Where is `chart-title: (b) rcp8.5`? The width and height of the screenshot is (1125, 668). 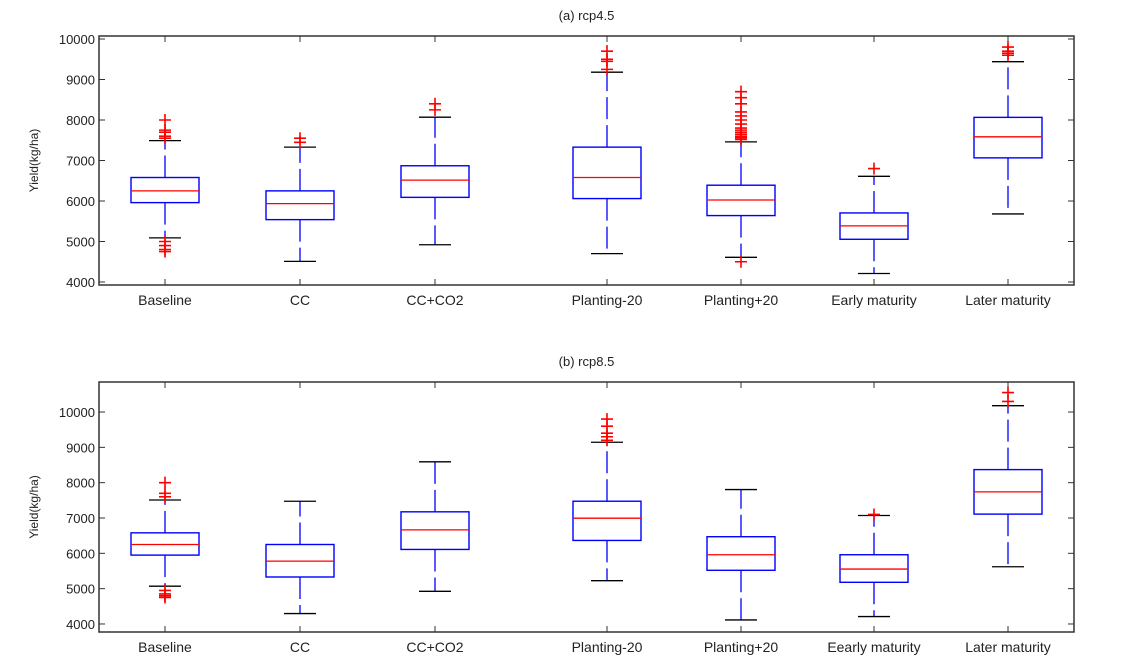
chart-title: (b) rcp8.5 is located at coordinates (587, 361).